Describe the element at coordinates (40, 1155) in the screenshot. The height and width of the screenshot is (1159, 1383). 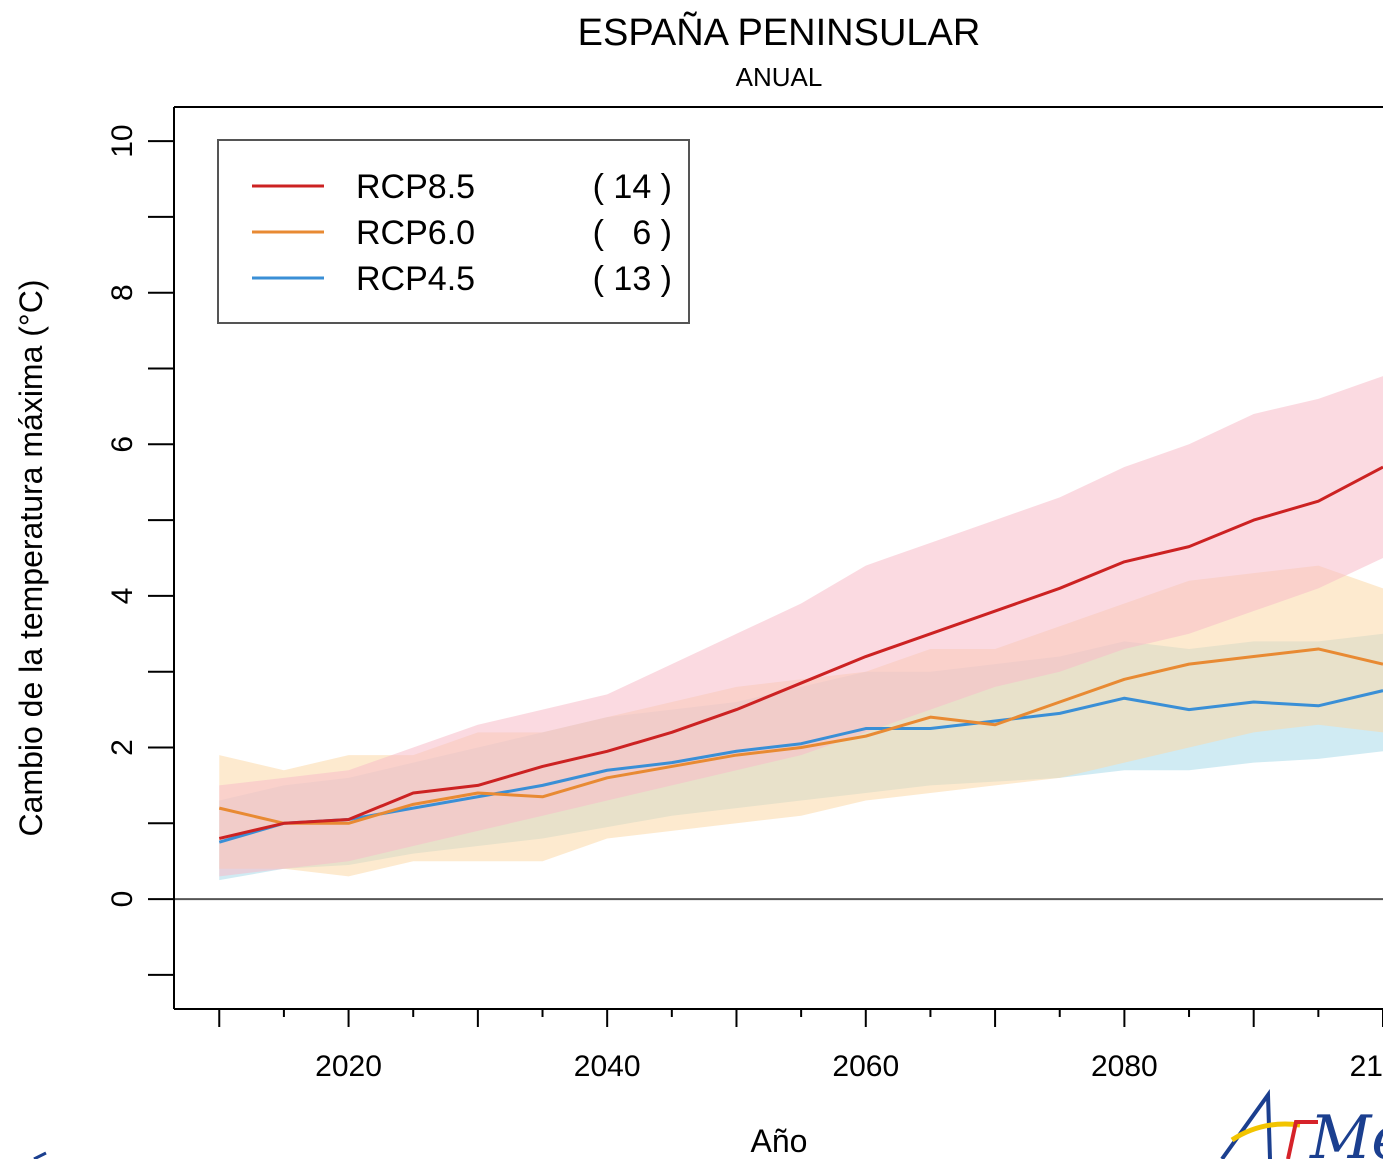
I see `corner-mark` at that location.